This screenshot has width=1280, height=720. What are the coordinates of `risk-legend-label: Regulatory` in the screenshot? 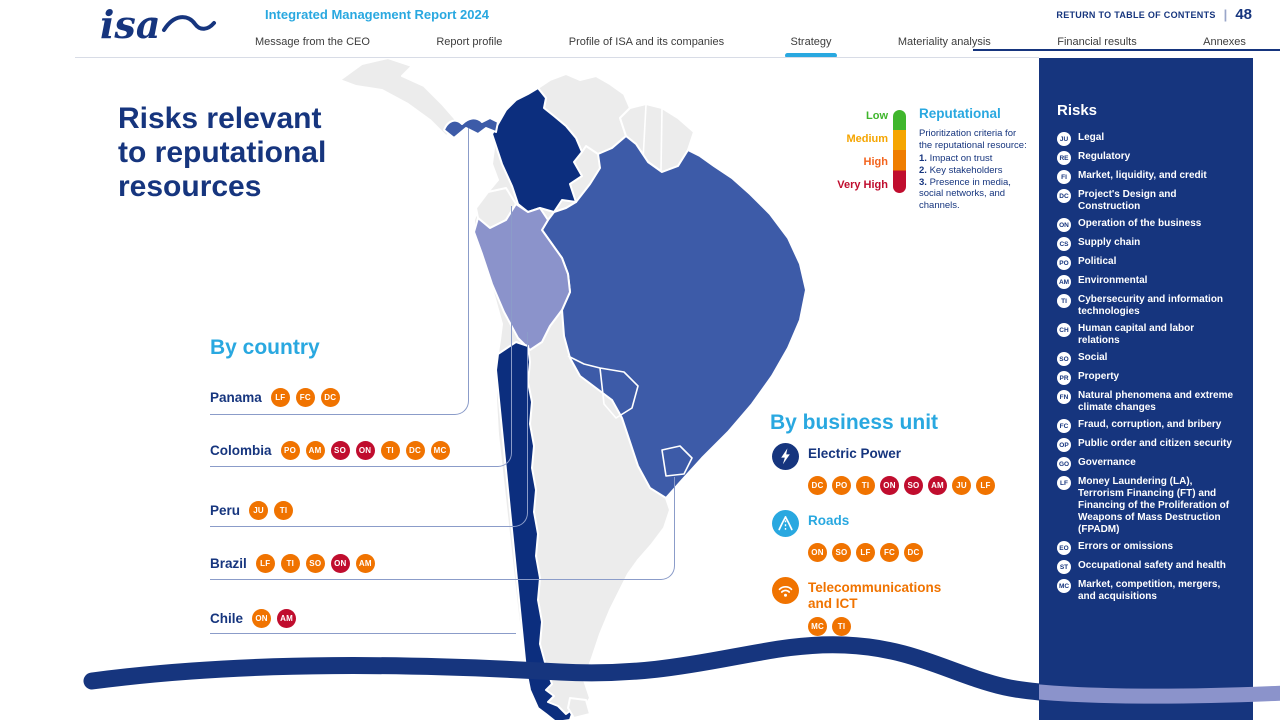 It's located at (1104, 156).